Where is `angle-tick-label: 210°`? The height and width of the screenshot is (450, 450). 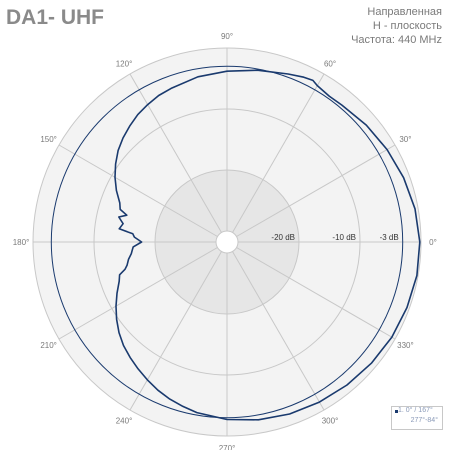
angle-tick-label: 210° is located at coordinates (48, 345).